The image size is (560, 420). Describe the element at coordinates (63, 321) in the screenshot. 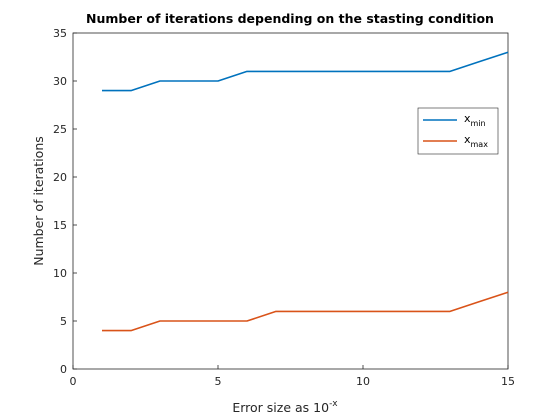

I see `y-tick-label: 5` at that location.